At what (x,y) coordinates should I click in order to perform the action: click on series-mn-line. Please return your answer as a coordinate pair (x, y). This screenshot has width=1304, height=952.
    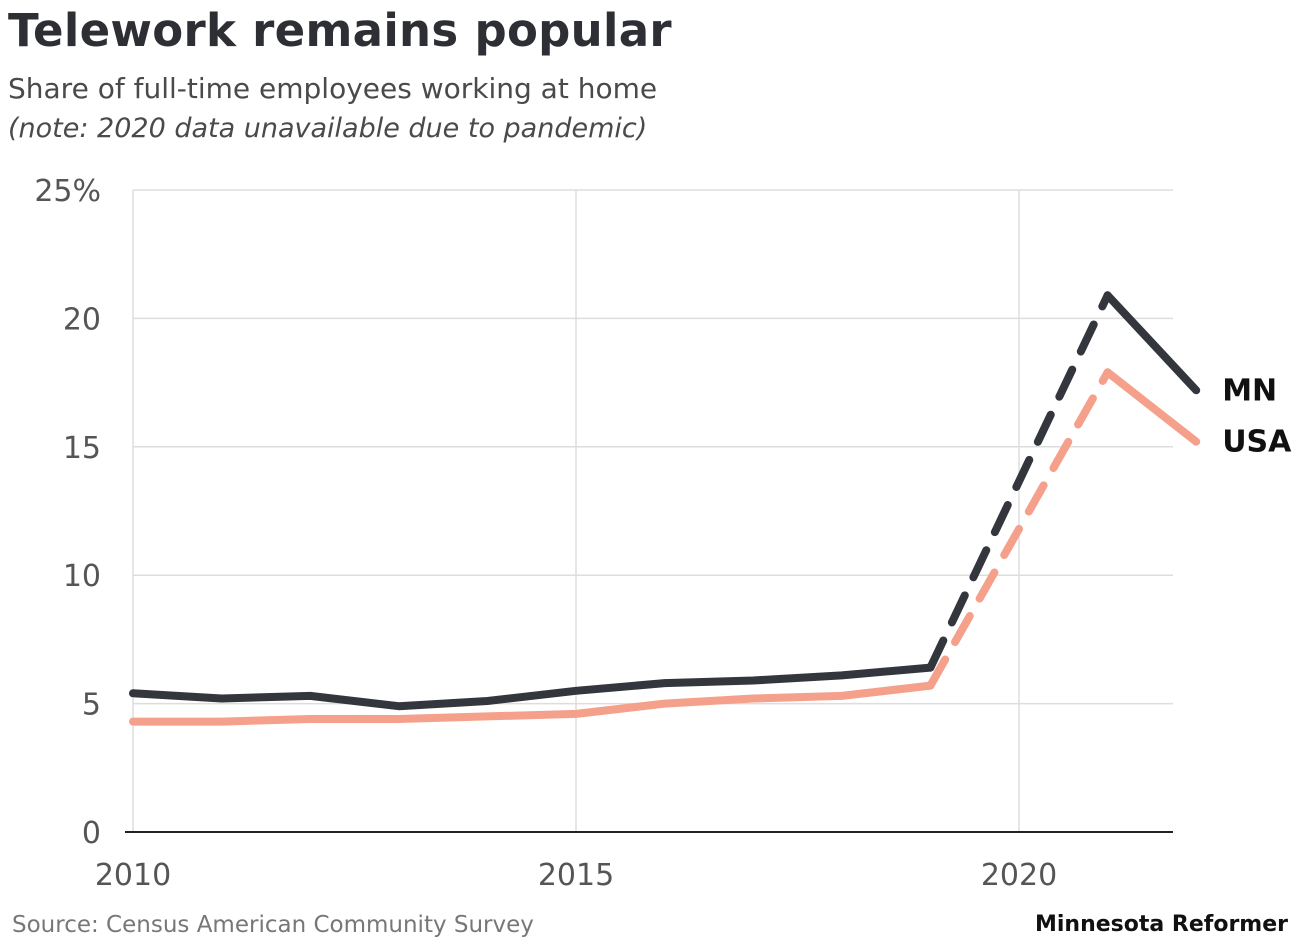
    Looking at the image, I should click on (532, 687).